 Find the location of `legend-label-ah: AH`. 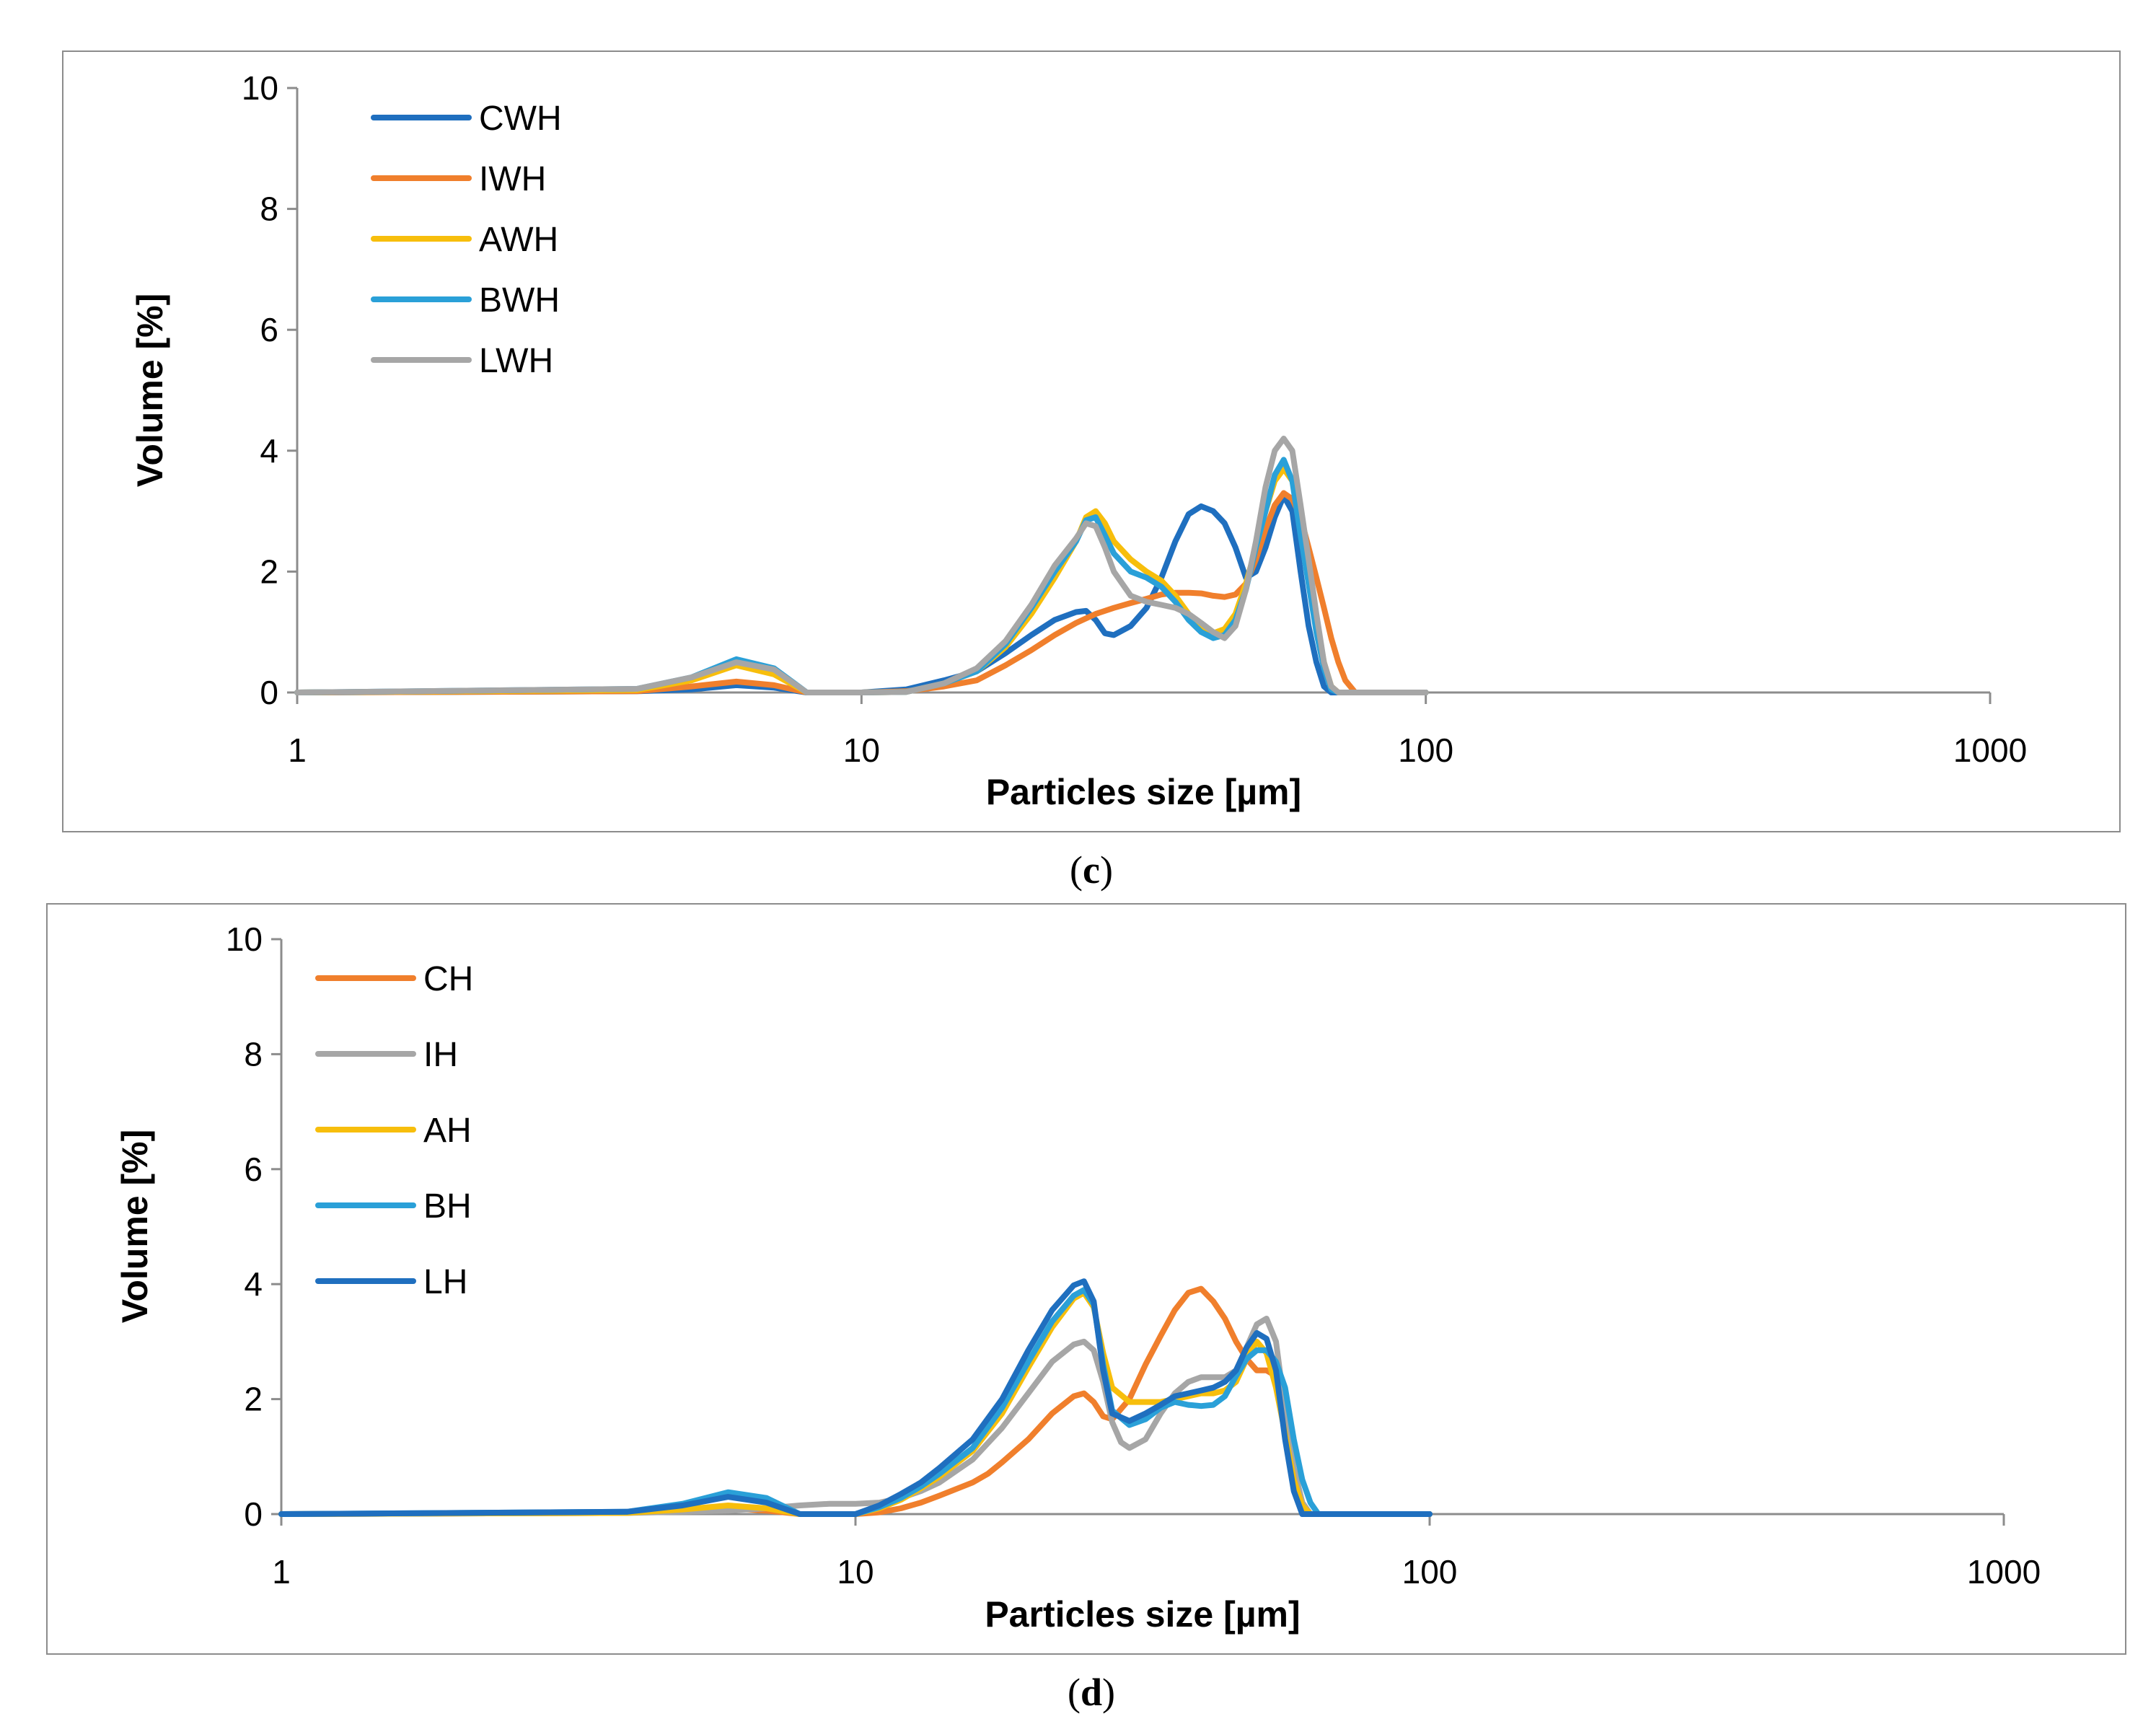

legend-label-ah: AH is located at coordinates (448, 1131).